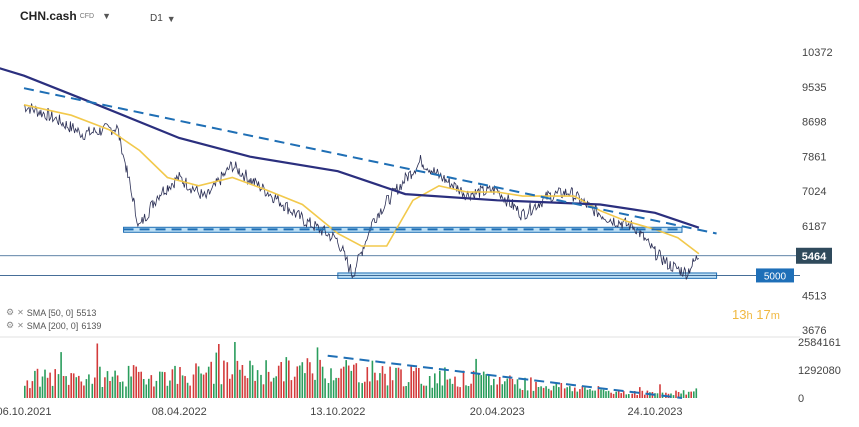 The height and width of the screenshot is (427, 859). I want to click on timer-hours-unit: h, so click(749, 316).